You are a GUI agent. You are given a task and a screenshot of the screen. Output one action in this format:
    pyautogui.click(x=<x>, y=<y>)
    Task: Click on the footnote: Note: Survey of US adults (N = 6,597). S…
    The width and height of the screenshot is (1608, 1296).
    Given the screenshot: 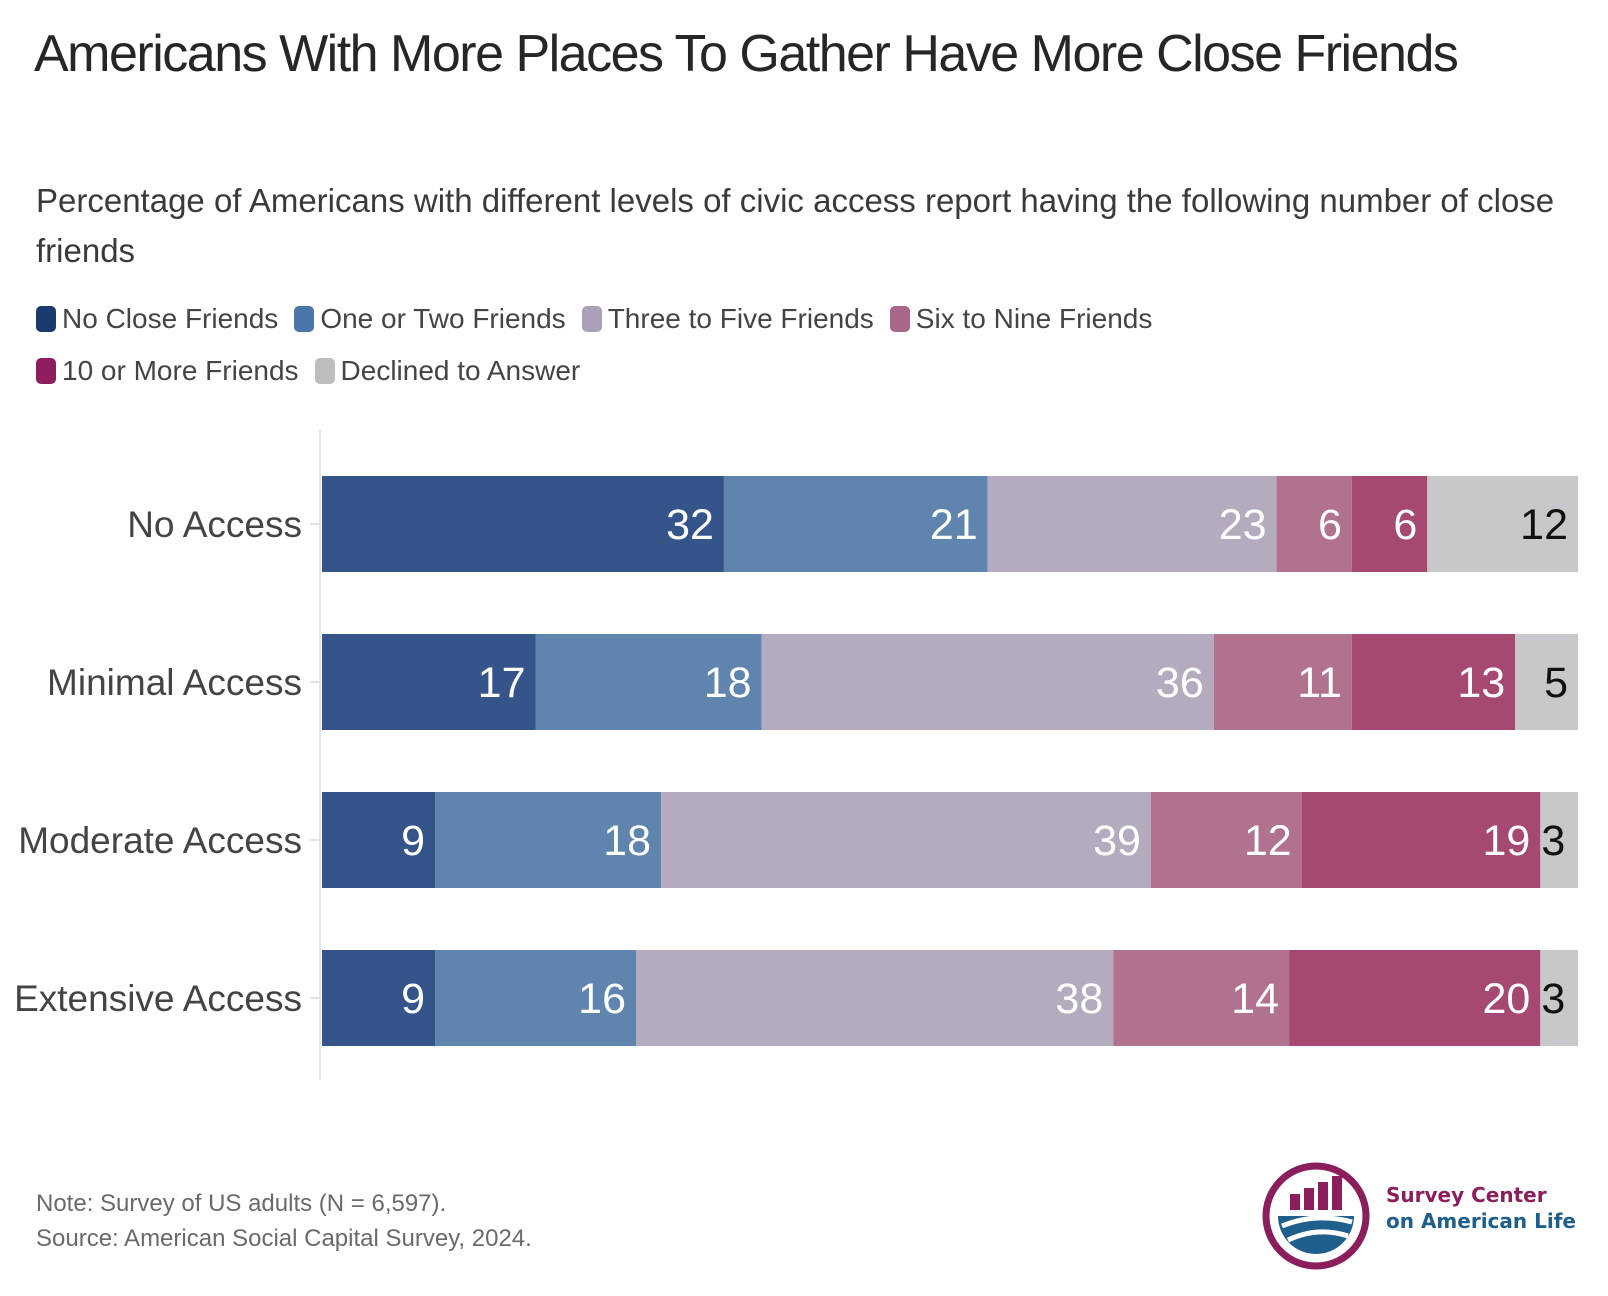 What is the action you would take?
    pyautogui.click(x=284, y=1221)
    